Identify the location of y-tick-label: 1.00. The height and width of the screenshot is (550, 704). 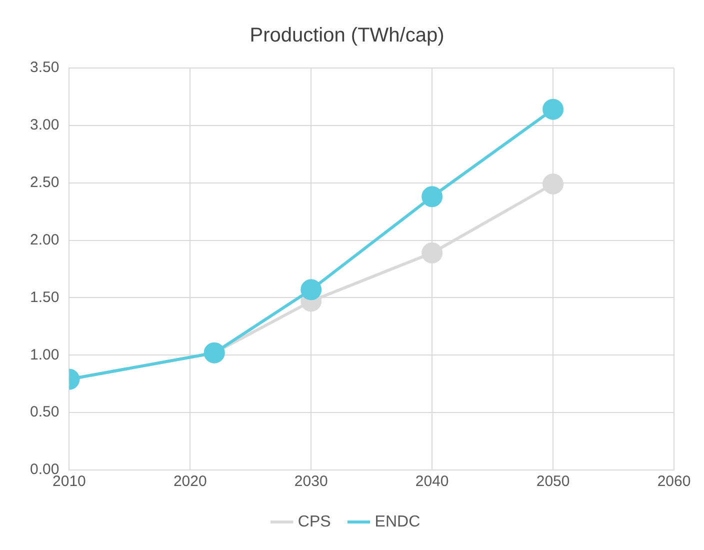
(45, 355).